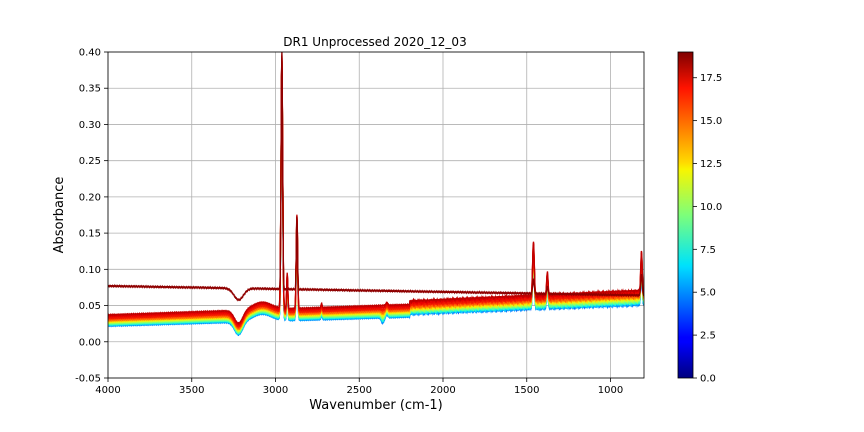 The image size is (864, 432). I want to click on colorbar-tick-label: 17.5, so click(711, 78).